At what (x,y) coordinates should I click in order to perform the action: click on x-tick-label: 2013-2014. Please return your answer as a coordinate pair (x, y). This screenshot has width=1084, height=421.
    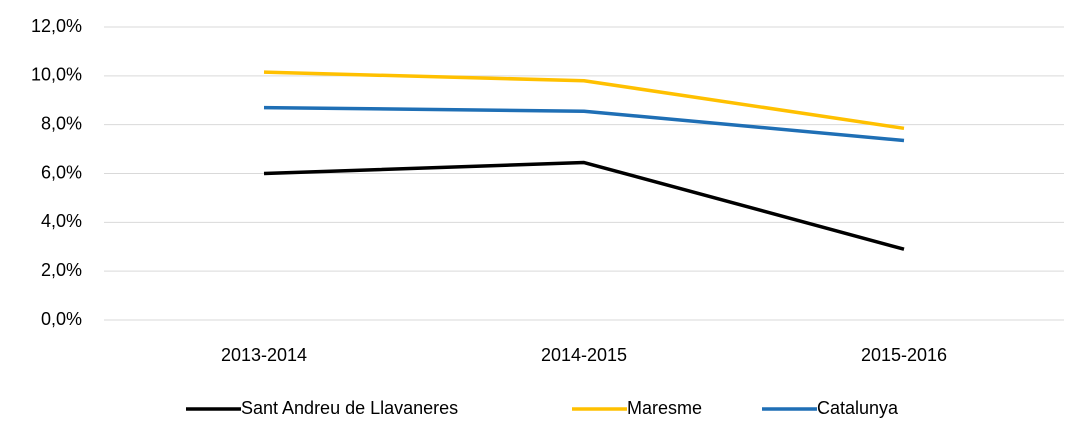
    Looking at the image, I should click on (264, 355).